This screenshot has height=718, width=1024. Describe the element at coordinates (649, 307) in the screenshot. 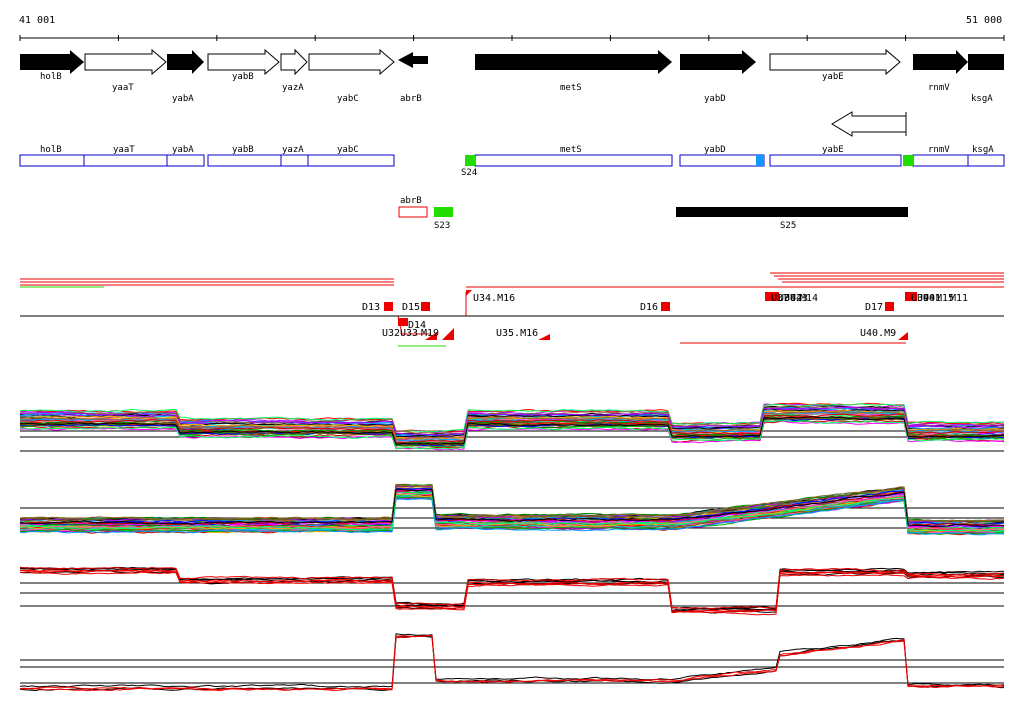

I see `feature-label-D16: D16` at that location.